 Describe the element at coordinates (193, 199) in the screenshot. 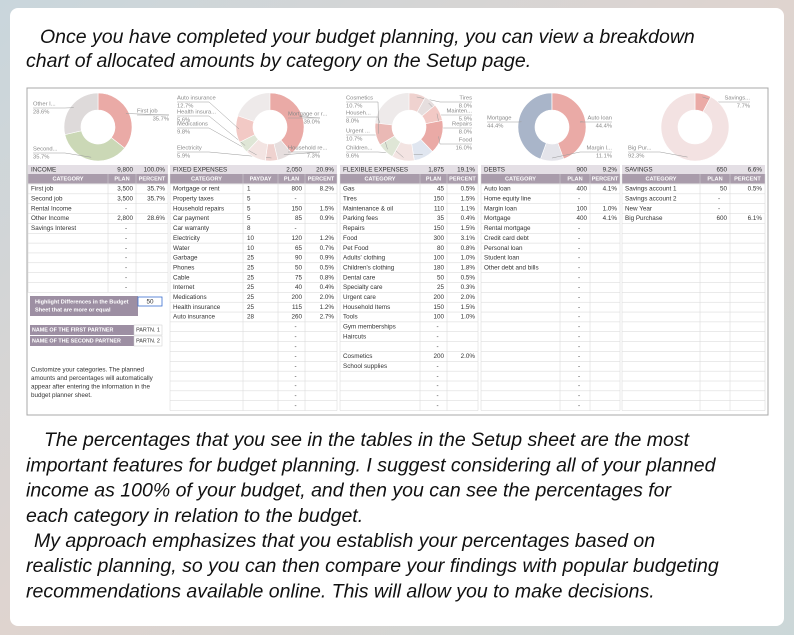

I see `cell: Property taxes` at that location.